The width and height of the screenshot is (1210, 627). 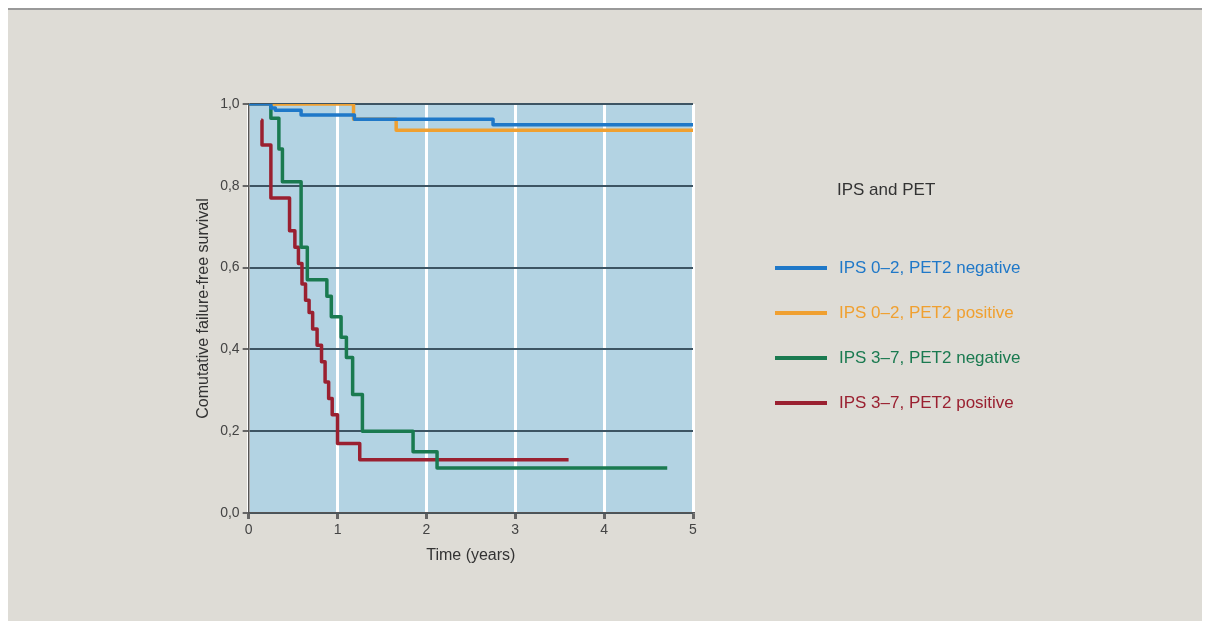 I want to click on x-tick-label: 4, so click(x=604, y=529).